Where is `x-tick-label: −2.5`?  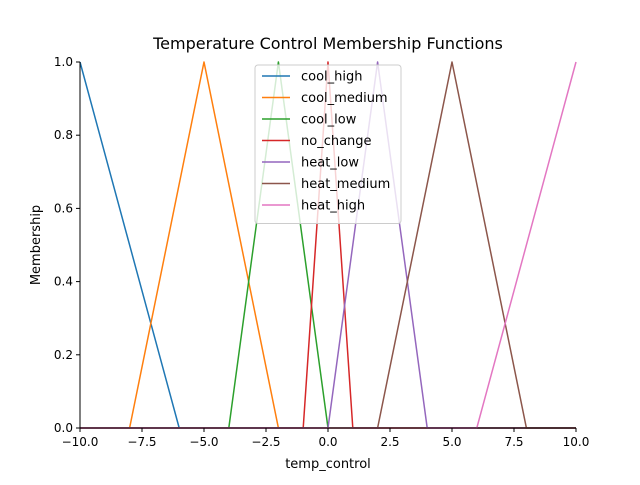
x-tick-label: −2.5 is located at coordinates (265, 442).